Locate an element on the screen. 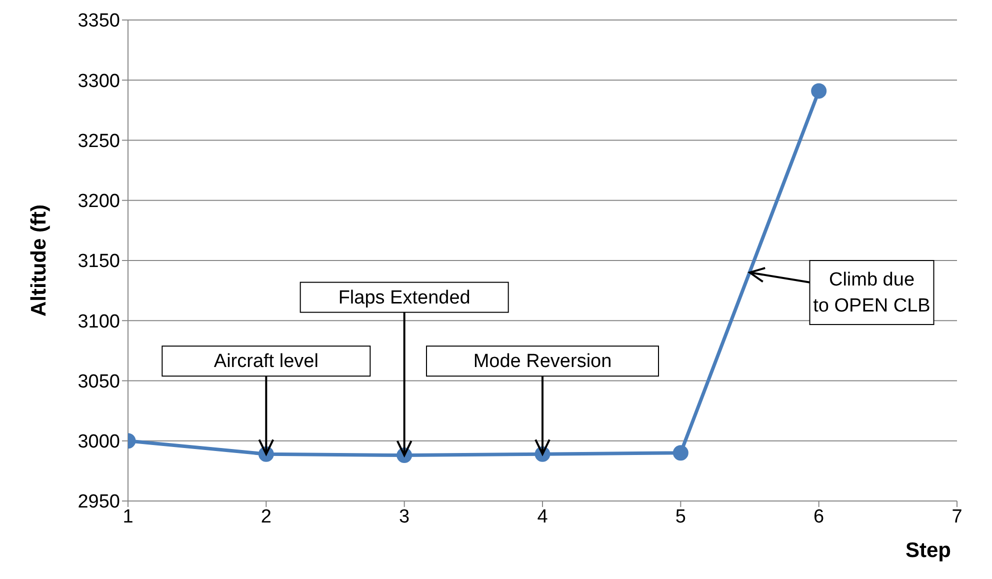  y-tick-label: 3300 is located at coordinates (99, 81).